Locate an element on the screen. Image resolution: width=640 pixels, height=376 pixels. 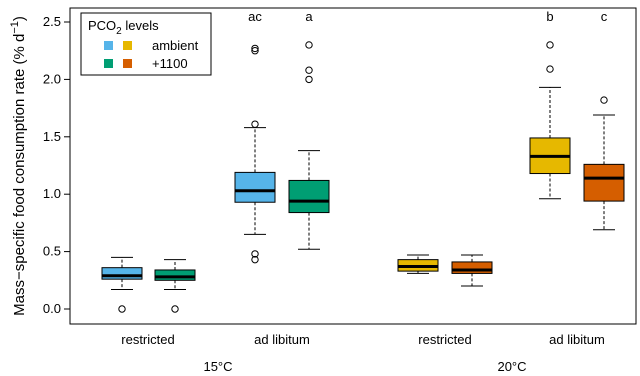
box-15c-ad-libitum-elevated: a is located at coordinates (309, 129).